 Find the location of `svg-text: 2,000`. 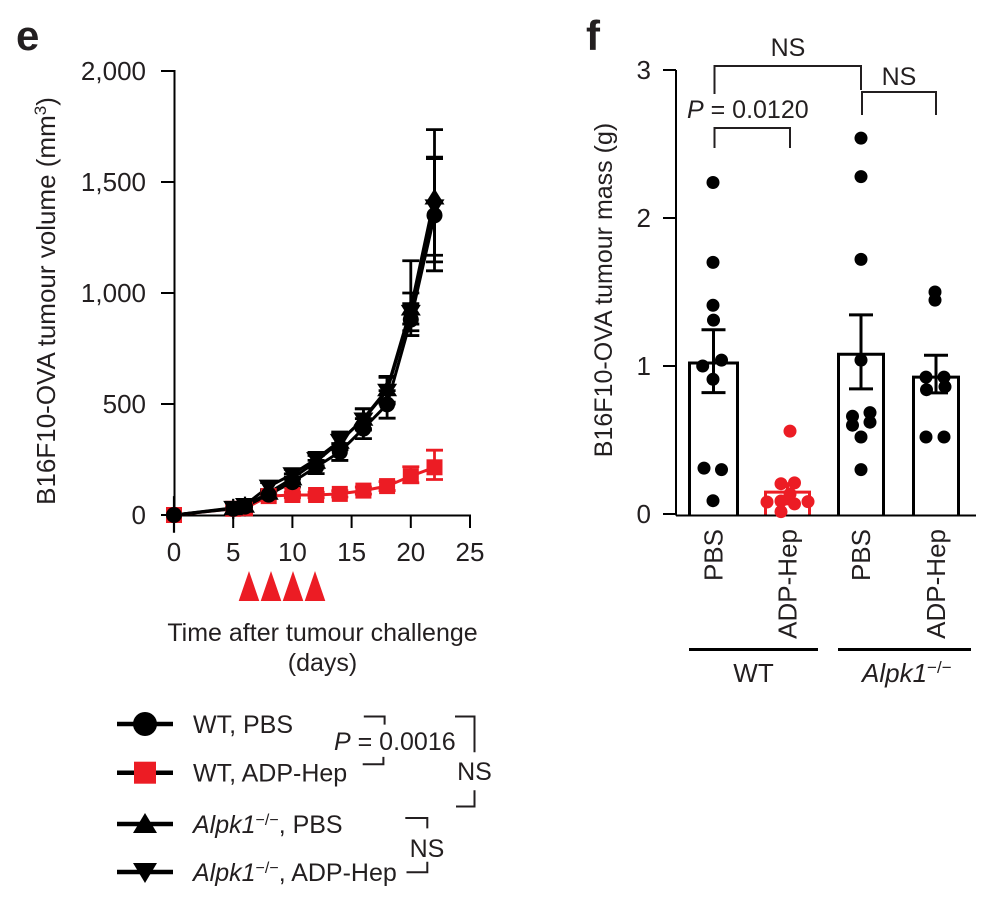

svg-text: 2,000 is located at coordinates (113, 71).